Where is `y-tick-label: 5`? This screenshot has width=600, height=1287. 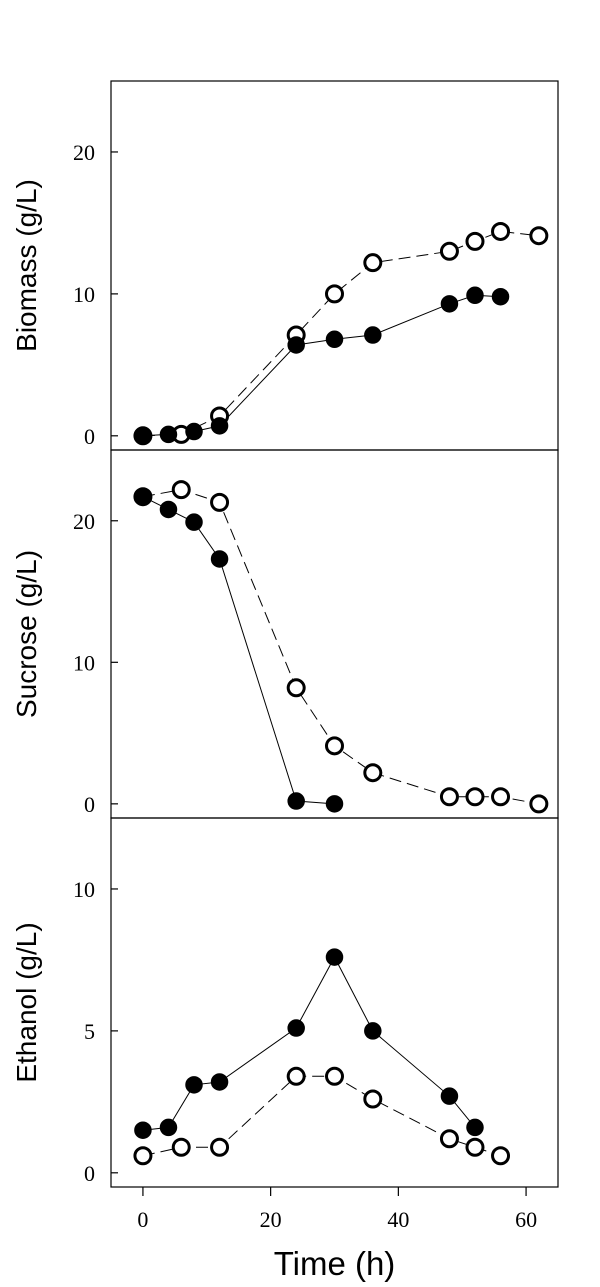 y-tick-label: 5 is located at coordinates (89, 1031).